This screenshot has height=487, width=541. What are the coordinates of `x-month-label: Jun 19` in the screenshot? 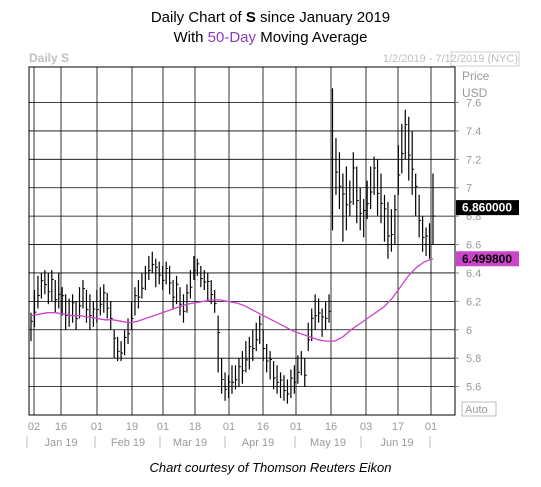 It's located at (396, 443).